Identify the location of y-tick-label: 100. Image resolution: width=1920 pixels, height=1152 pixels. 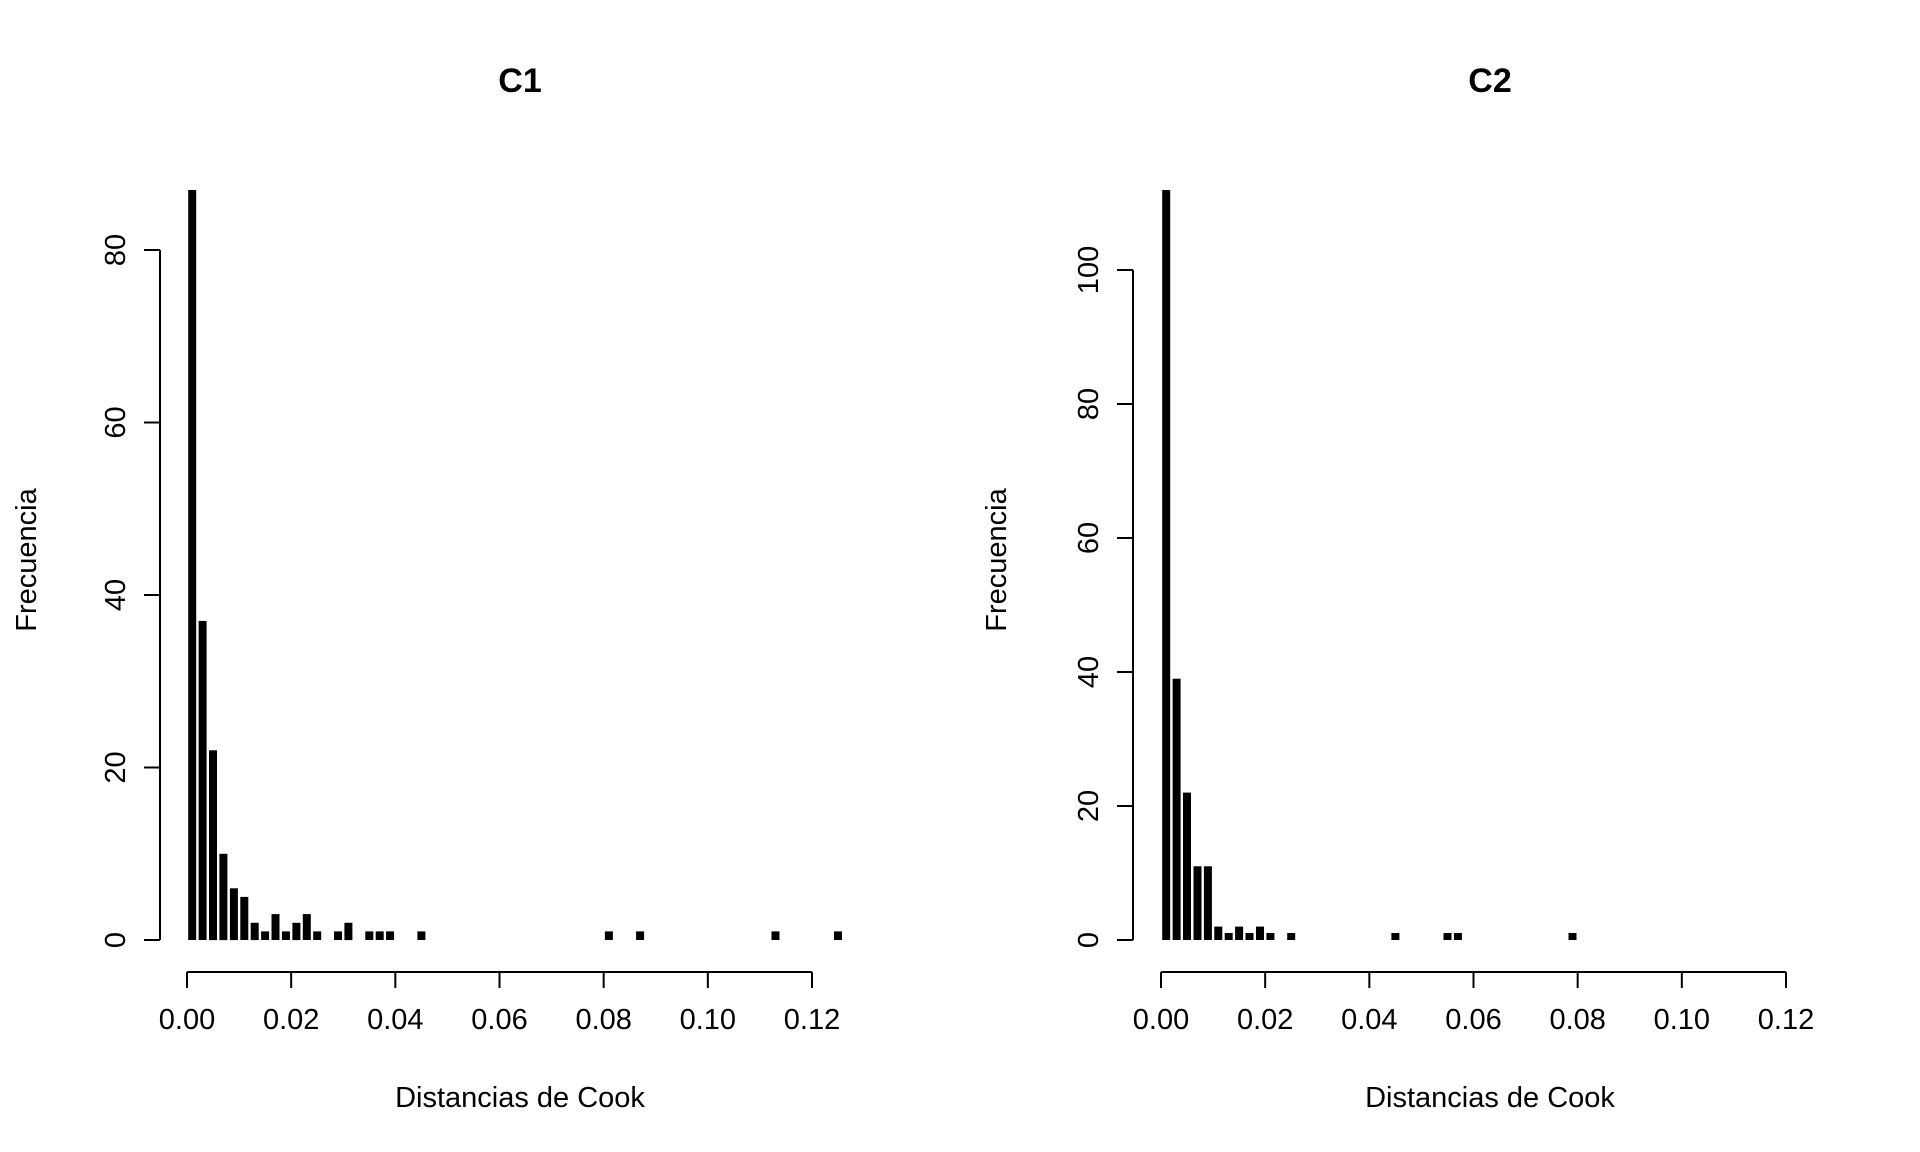
(1089, 270).